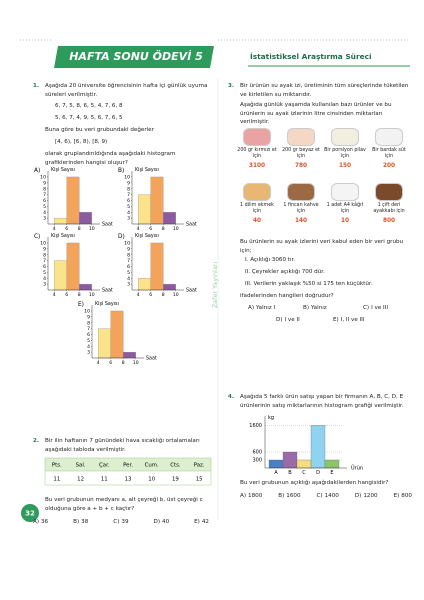  Describe the element at coordinates (315, 308) in the screenshot. I see `option: B) Yalnız` at that location.